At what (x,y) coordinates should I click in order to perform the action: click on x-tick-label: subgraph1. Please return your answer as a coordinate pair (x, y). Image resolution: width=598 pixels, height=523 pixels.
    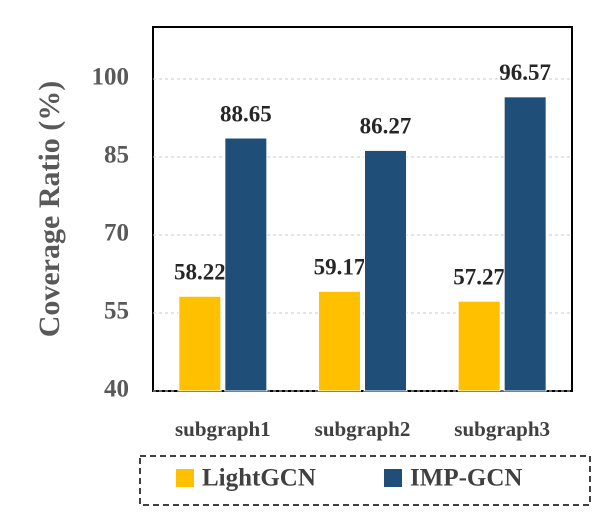
    Looking at the image, I should click on (223, 429).